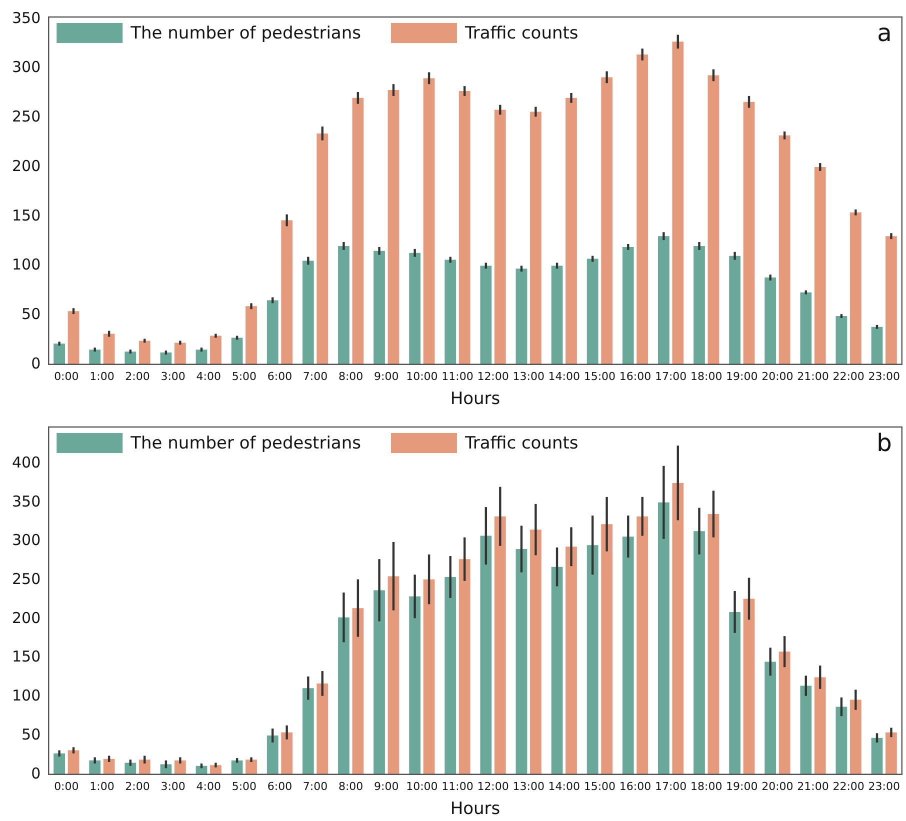 This screenshot has height=821, width=906. I want to click on x-tick-label: 11:00, so click(458, 786).